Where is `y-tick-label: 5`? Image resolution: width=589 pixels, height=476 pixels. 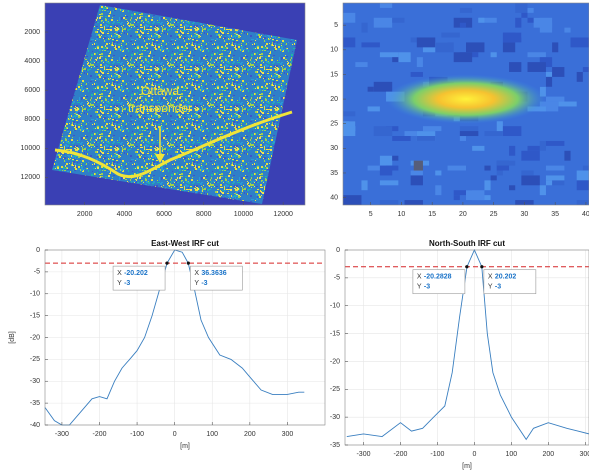
y-tick-label: 5 is located at coordinates (336, 25).